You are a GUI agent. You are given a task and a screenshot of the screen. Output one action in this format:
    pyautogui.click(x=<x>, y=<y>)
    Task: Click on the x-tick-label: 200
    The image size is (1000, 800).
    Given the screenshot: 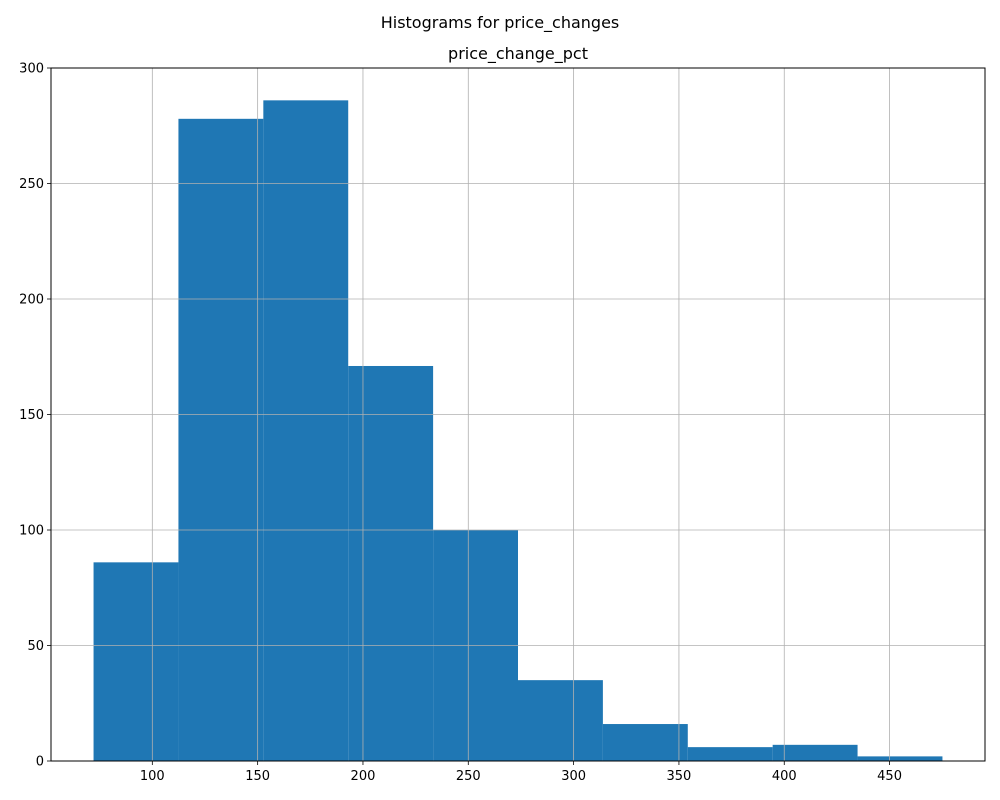 What is the action you would take?
    pyautogui.click(x=363, y=776)
    